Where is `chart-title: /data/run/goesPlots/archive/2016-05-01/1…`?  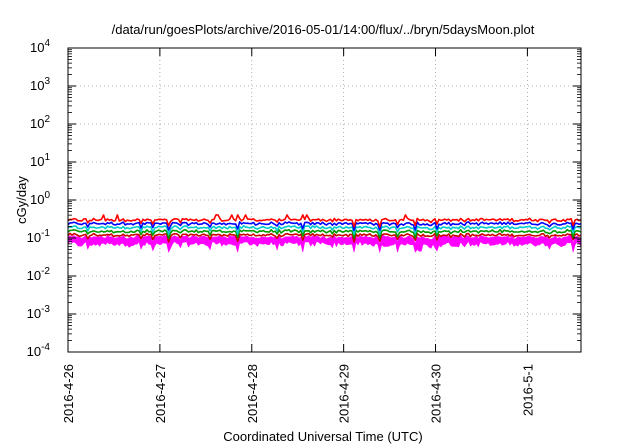
chart-title: /data/run/goesPlots/archive/2016-05-01/1… is located at coordinates (323, 29).